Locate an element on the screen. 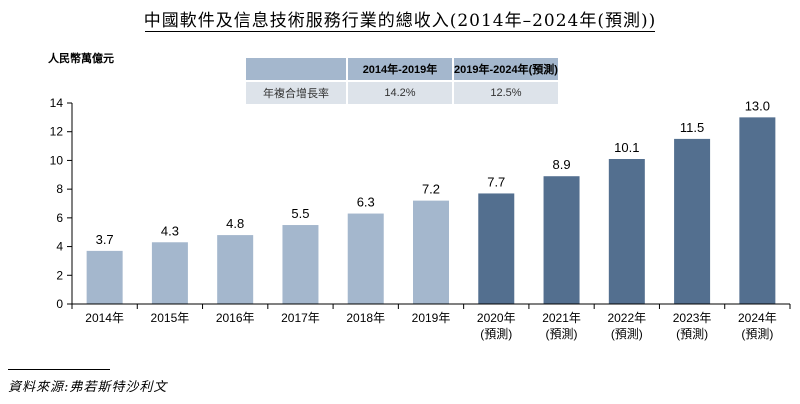 The width and height of the screenshot is (800, 404). bar-value-label: 7.7 is located at coordinates (496, 181).